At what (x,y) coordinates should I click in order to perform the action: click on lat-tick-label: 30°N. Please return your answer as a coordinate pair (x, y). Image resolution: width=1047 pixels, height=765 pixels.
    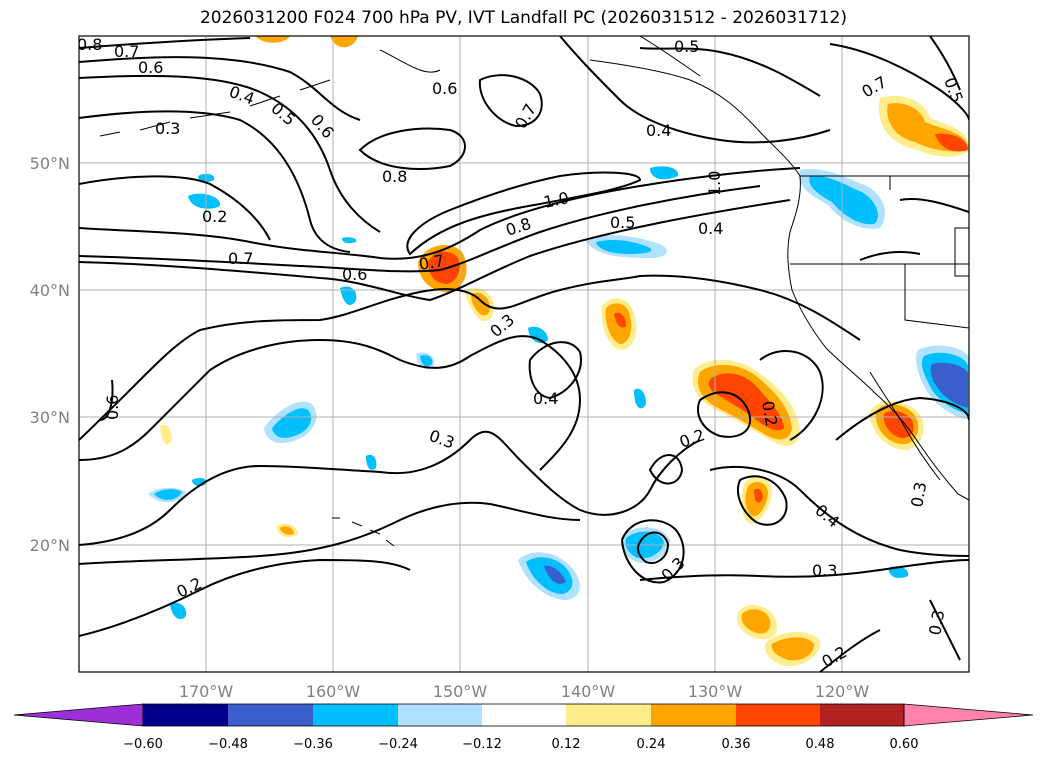
    Looking at the image, I should click on (50, 417).